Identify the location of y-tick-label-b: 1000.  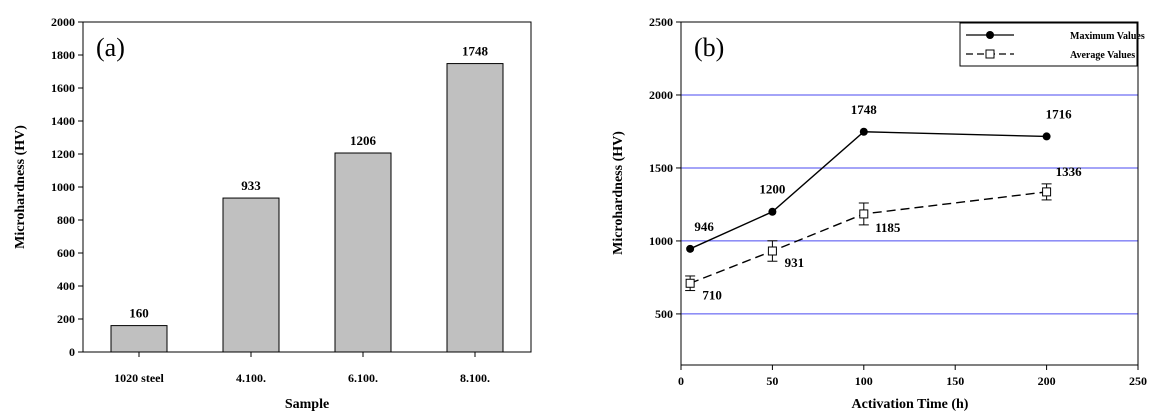
(661, 241).